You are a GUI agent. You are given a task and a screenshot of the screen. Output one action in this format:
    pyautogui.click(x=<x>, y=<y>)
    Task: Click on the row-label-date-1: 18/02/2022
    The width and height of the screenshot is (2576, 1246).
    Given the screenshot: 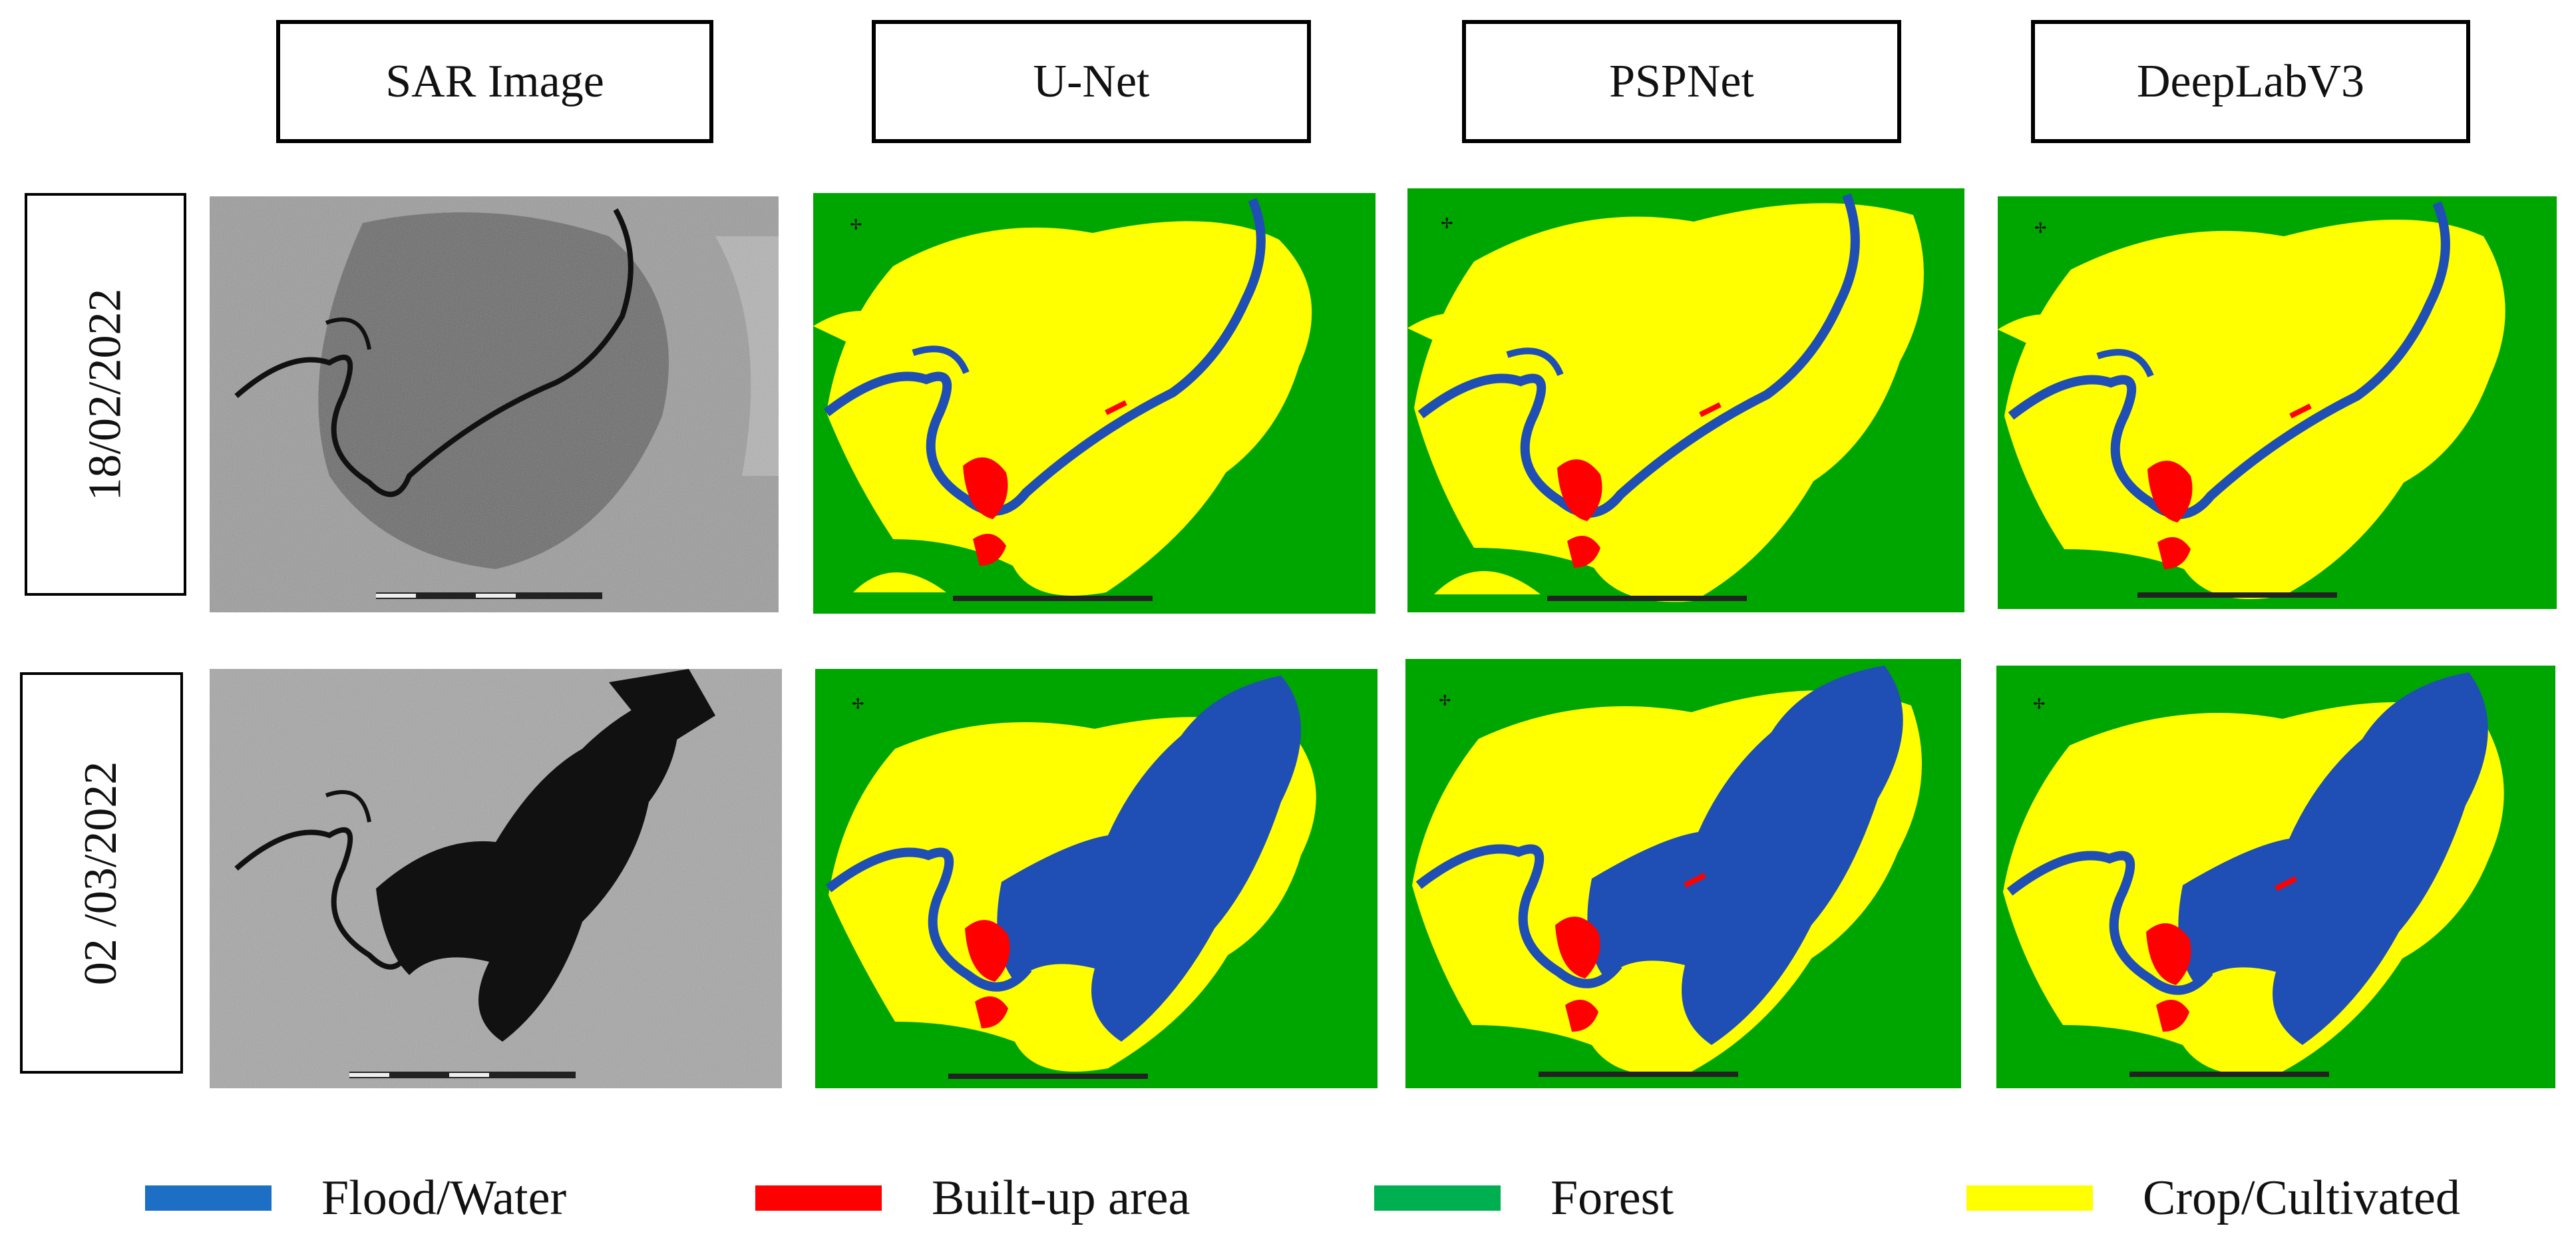 What is the action you would take?
    pyautogui.click(x=106, y=394)
    